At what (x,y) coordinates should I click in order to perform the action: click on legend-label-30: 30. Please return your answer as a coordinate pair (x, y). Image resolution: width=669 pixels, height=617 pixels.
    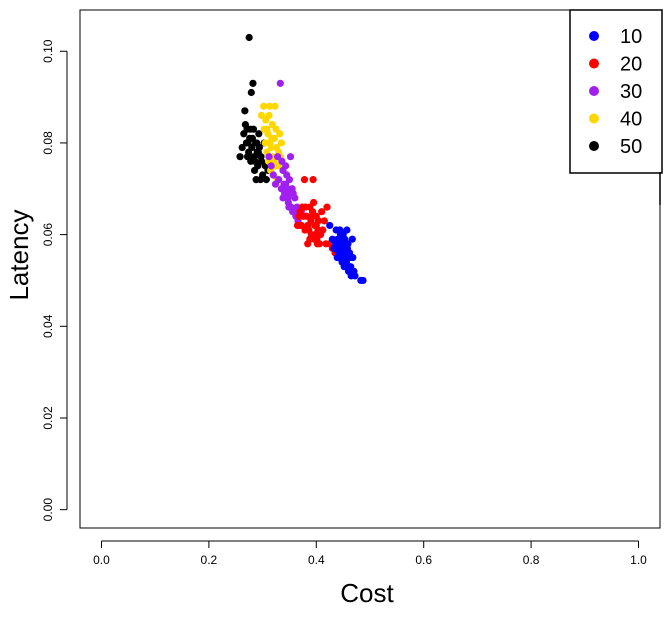
    Looking at the image, I should click on (631, 92).